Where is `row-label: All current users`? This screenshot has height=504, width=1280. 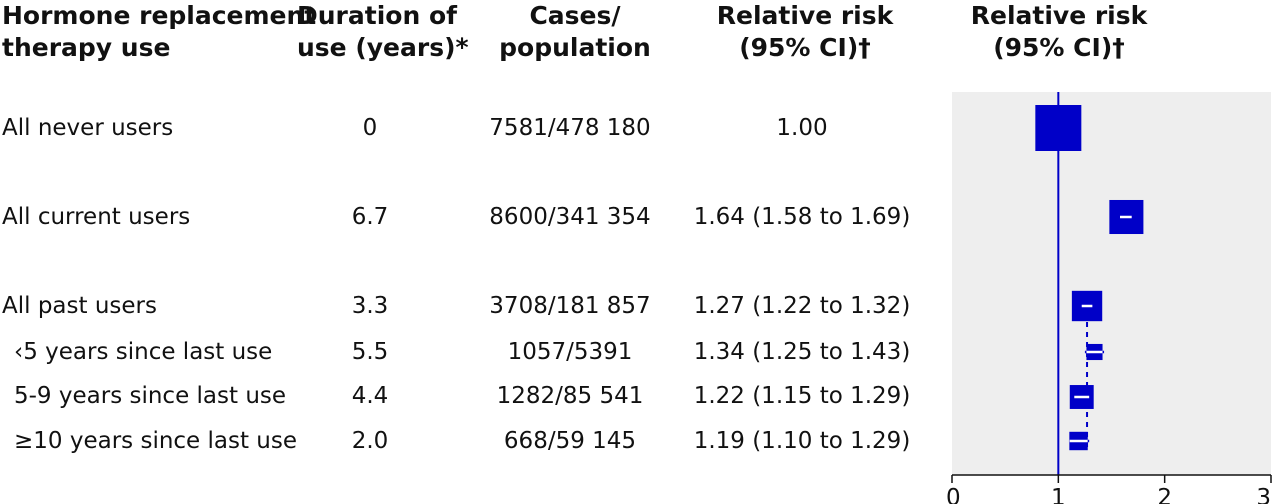
row-label: All current users is located at coordinates (96, 217).